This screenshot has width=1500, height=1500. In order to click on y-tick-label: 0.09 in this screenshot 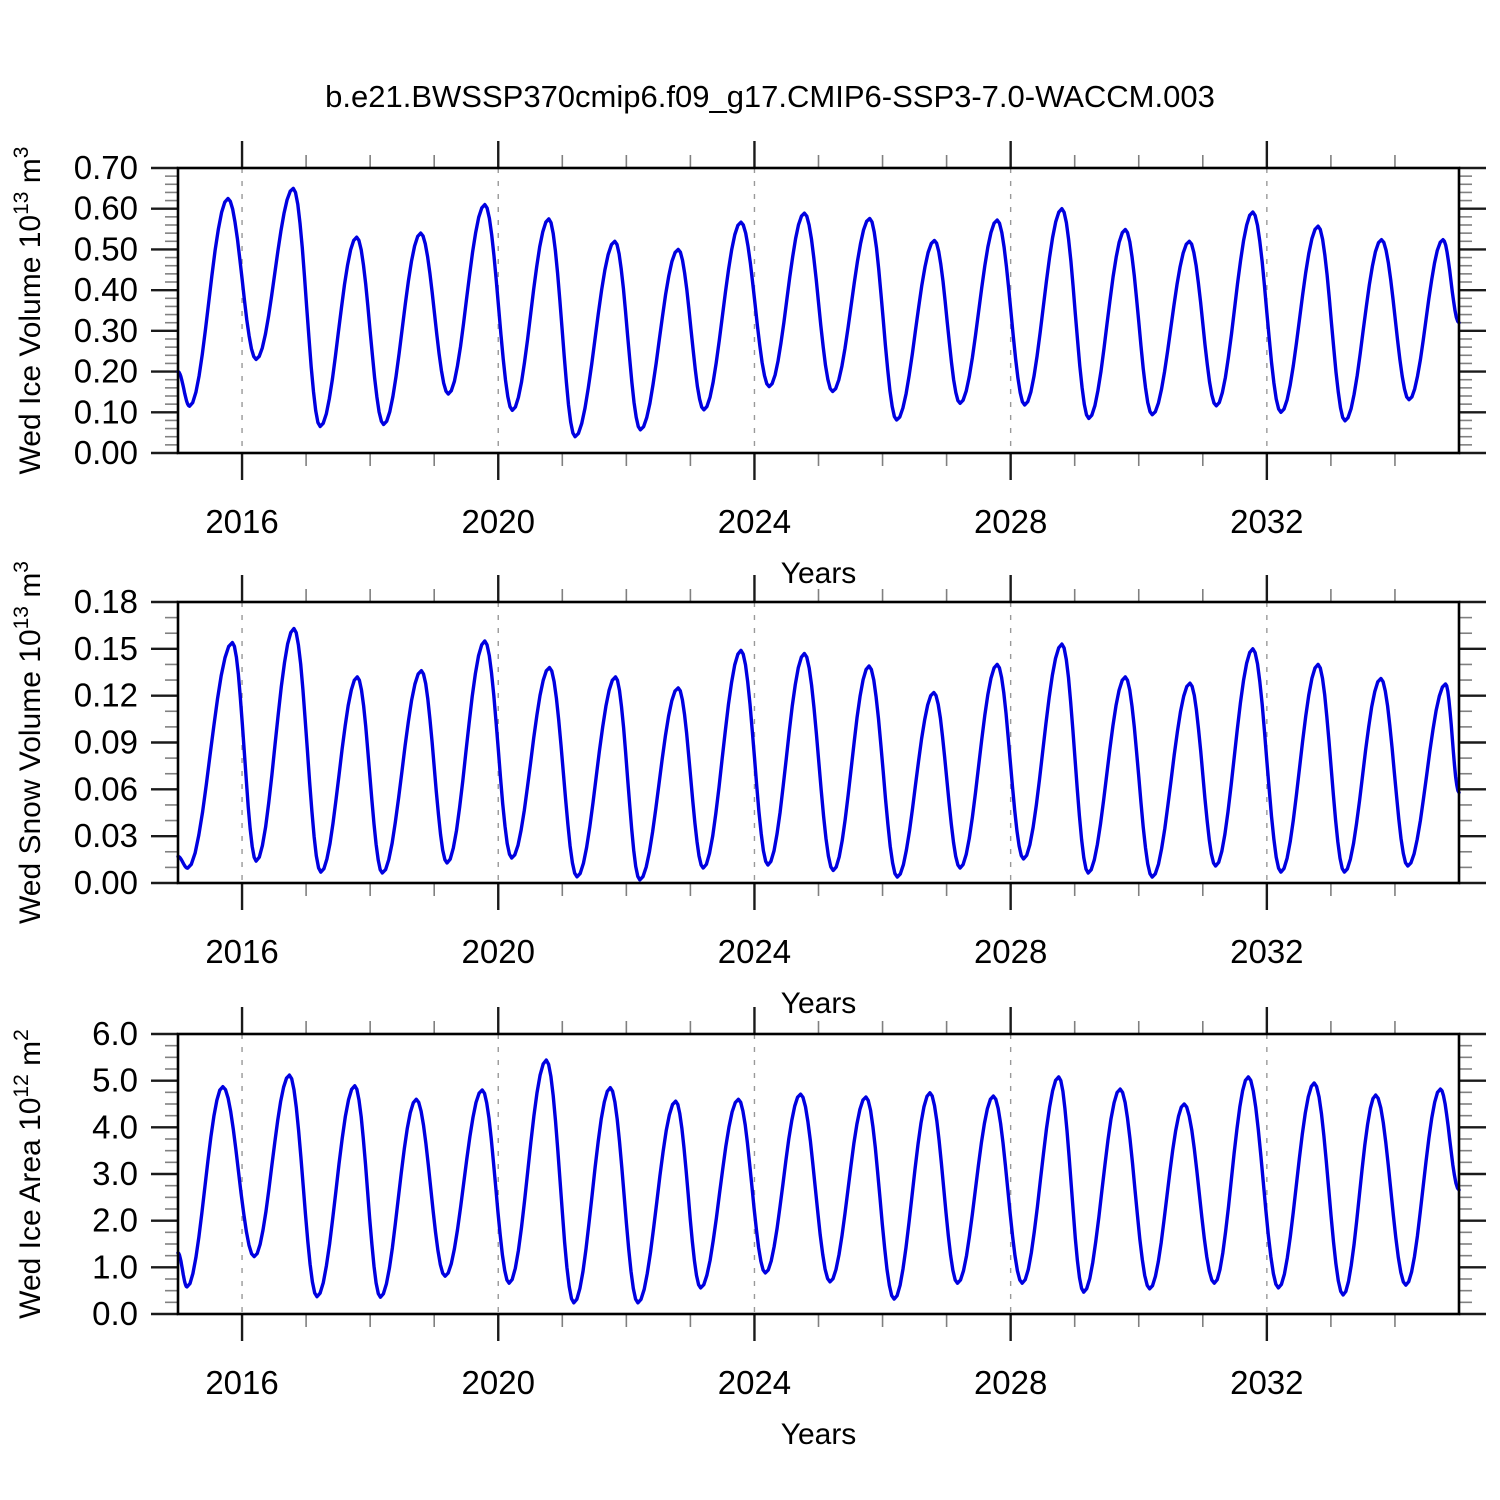, I will do `click(106, 742)`.